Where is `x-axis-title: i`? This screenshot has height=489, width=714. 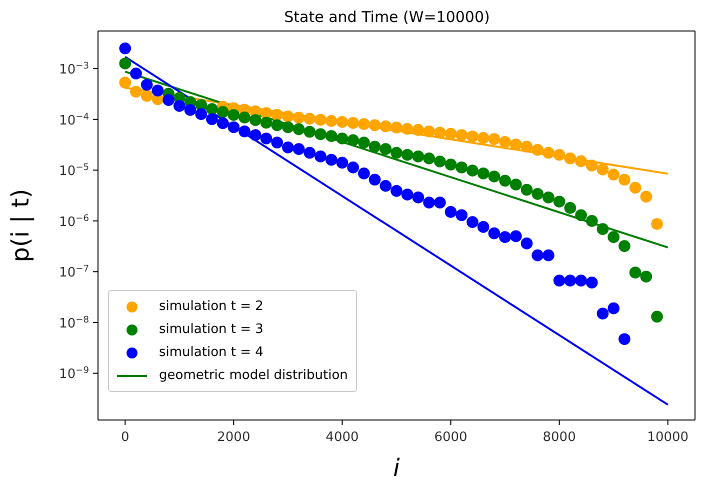
x-axis-title: i is located at coordinates (396, 468).